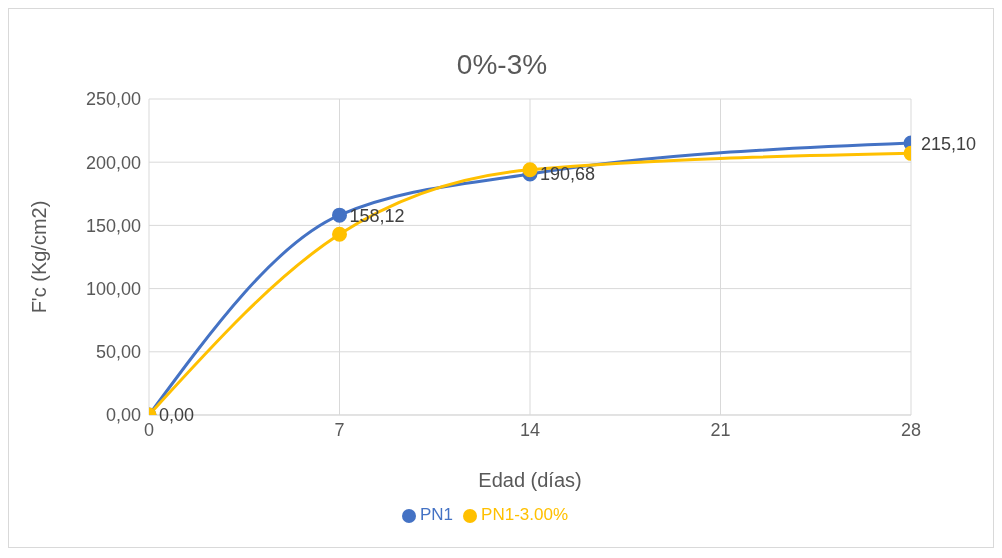  What do you see at coordinates (949, 143) in the screenshot?
I see `data-label: 215,10` at bounding box center [949, 143].